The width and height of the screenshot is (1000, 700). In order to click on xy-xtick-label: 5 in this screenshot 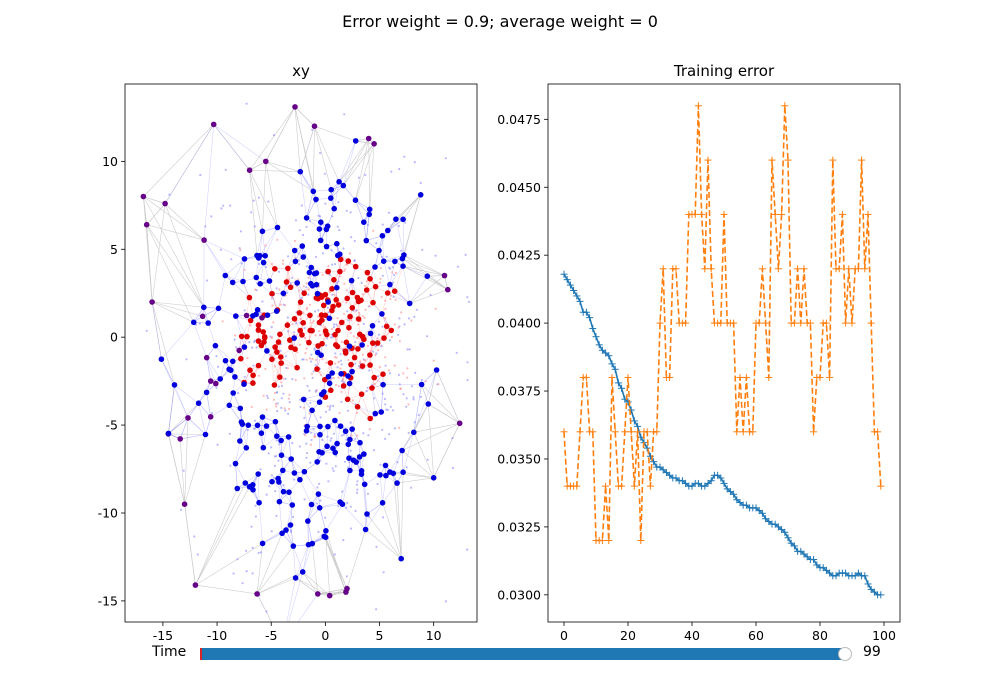, I will do `click(380, 635)`.